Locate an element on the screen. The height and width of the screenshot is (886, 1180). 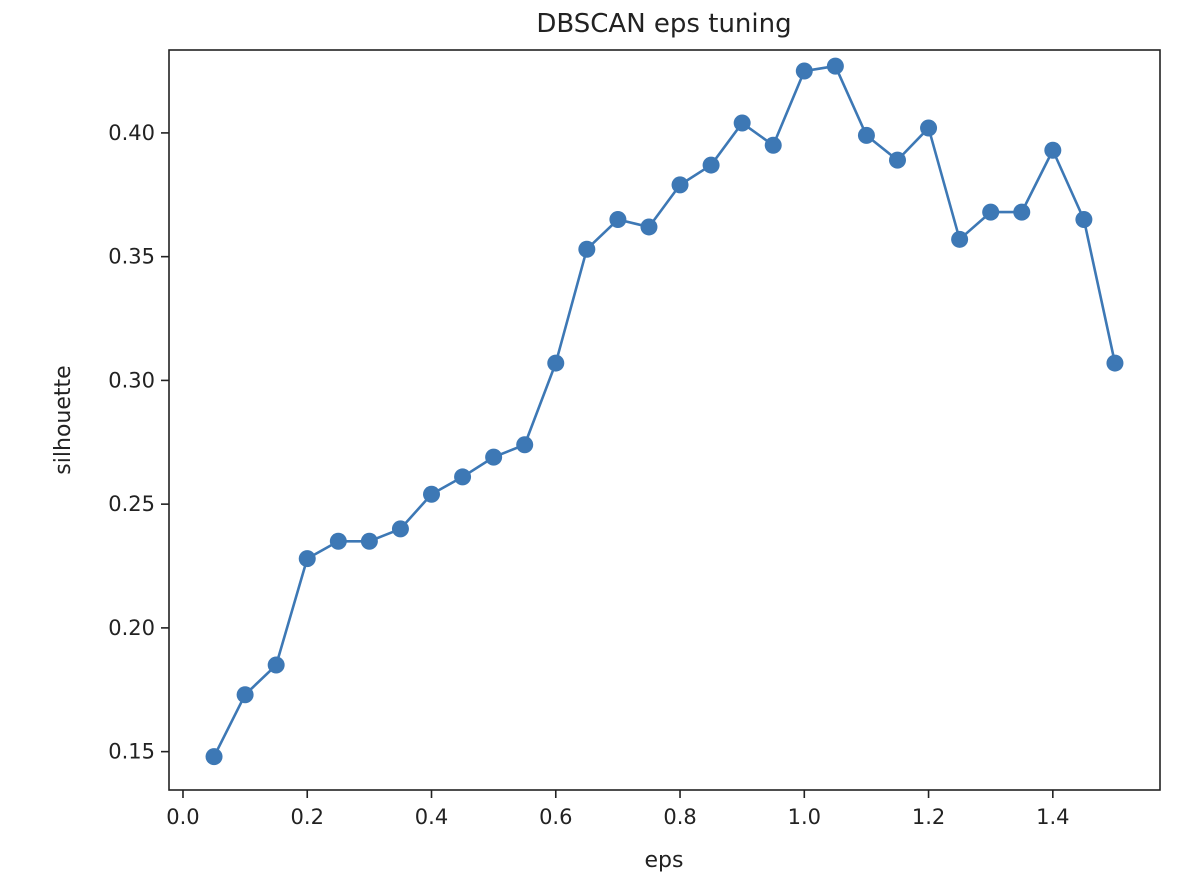
x-tick-label: 0.6 is located at coordinates (555, 817).